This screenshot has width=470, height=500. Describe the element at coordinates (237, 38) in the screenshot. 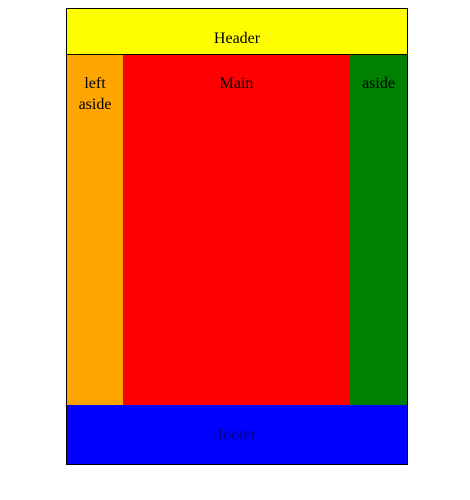

I see `header-label: Header` at that location.